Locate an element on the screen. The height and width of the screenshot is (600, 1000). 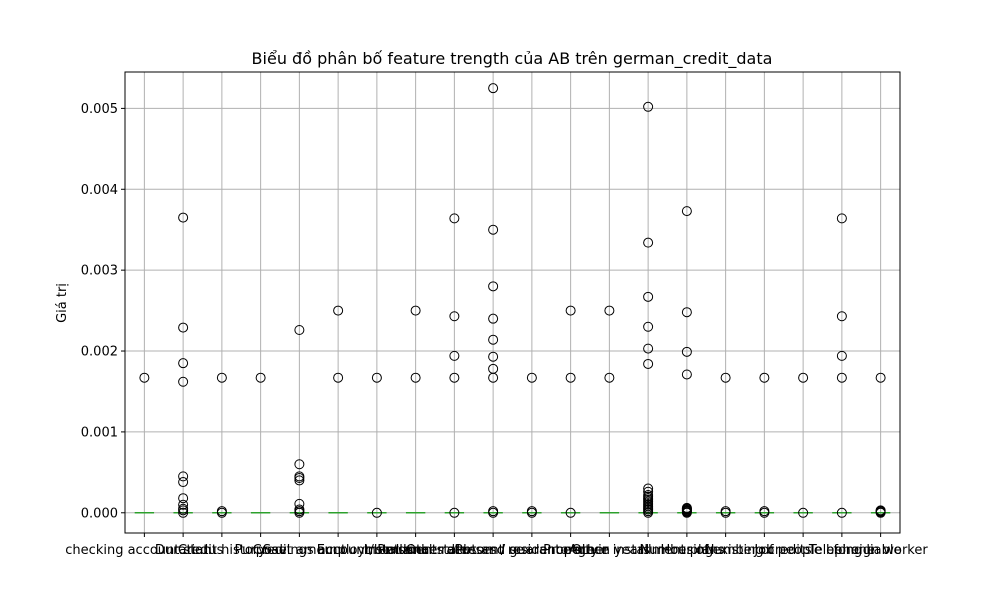
x-tick-label: Number of existing credits is located at coordinates (726, 550).